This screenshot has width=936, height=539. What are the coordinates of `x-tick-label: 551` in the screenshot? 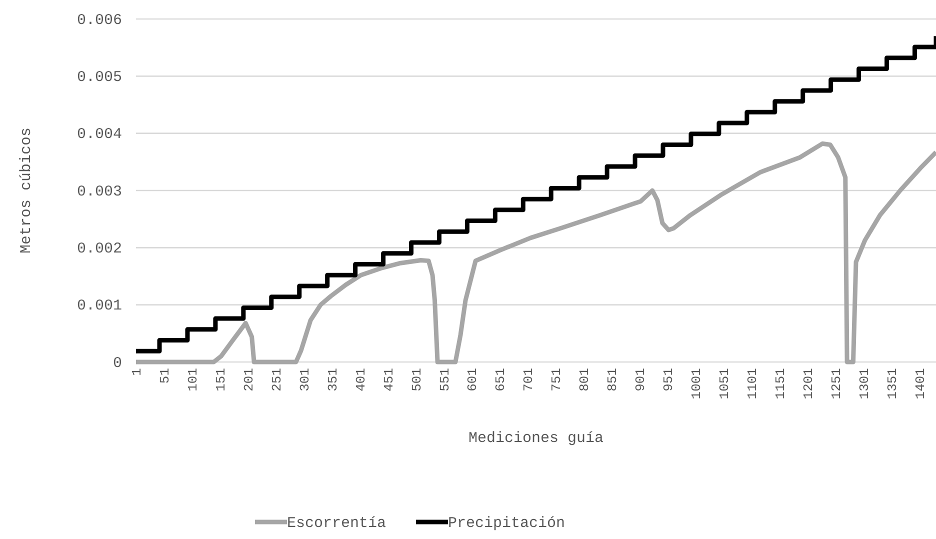 It's located at (444, 380).